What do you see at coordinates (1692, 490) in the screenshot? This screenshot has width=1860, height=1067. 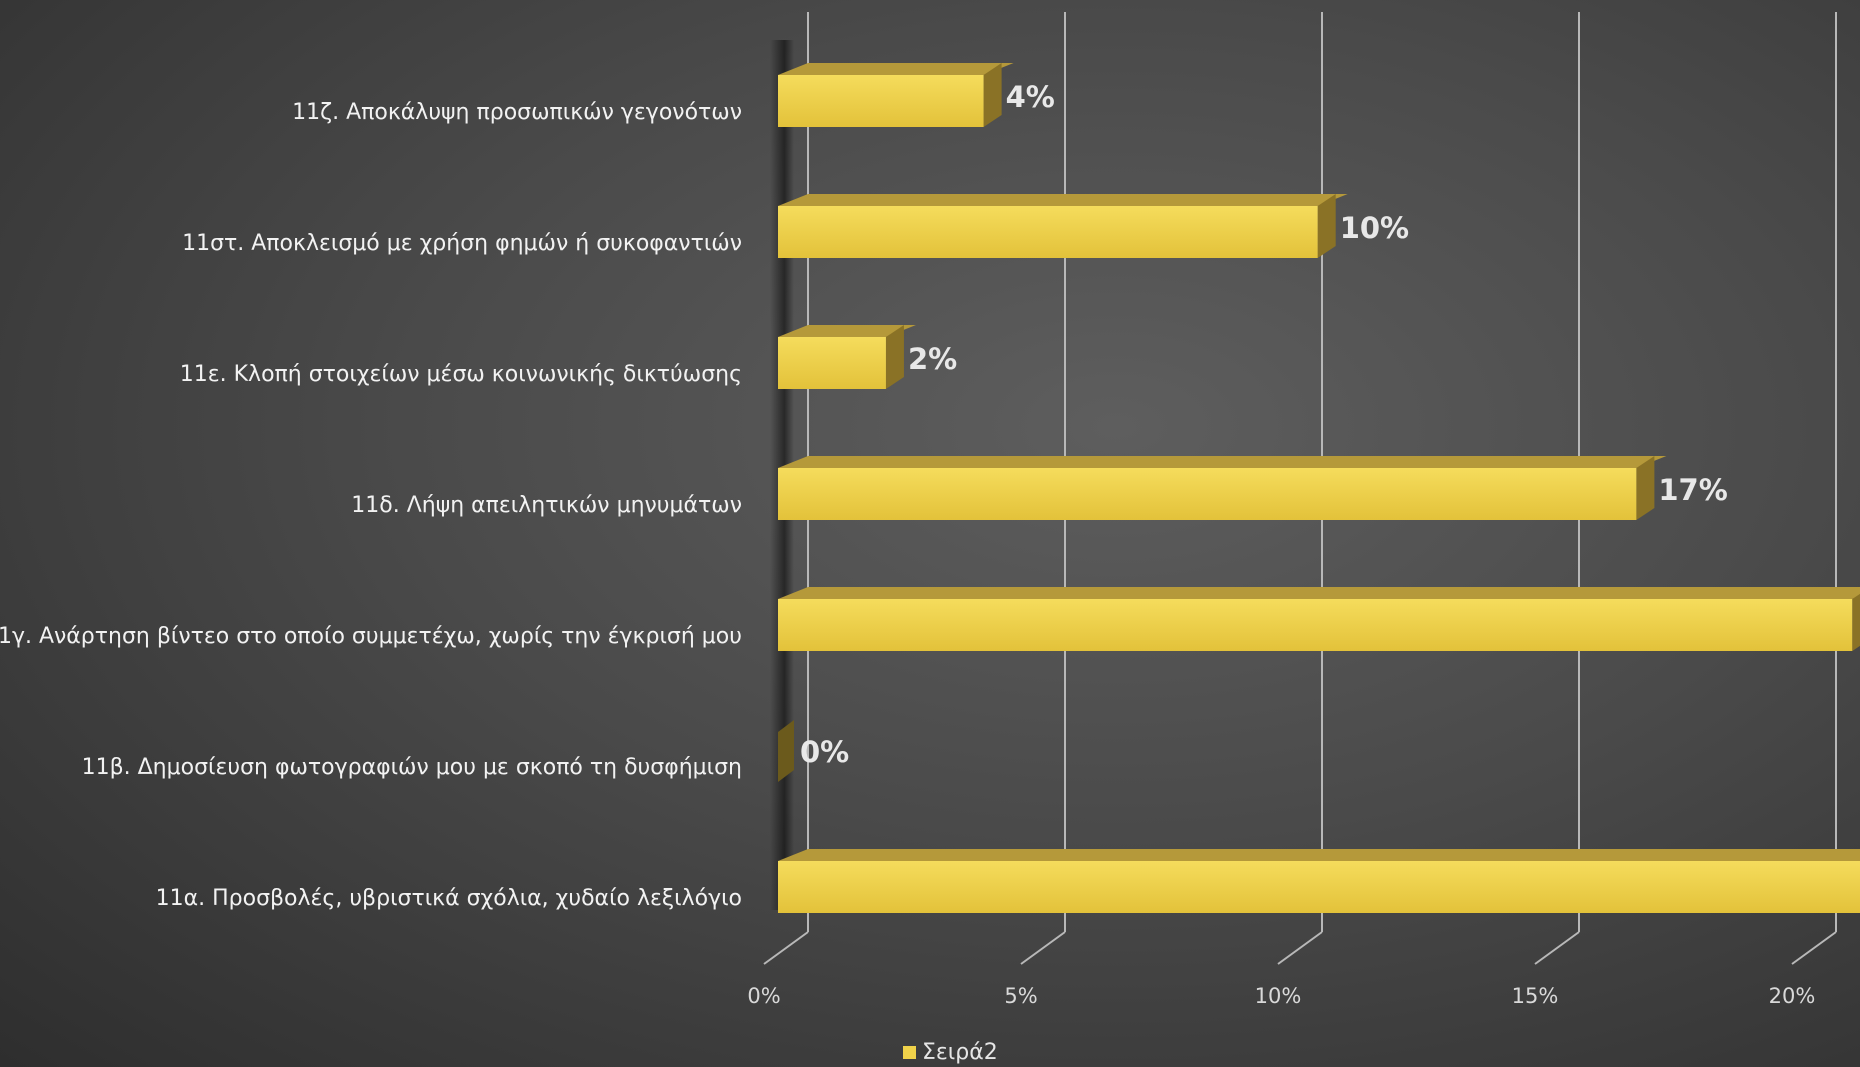 I see `data-label: 17%` at bounding box center [1692, 490].